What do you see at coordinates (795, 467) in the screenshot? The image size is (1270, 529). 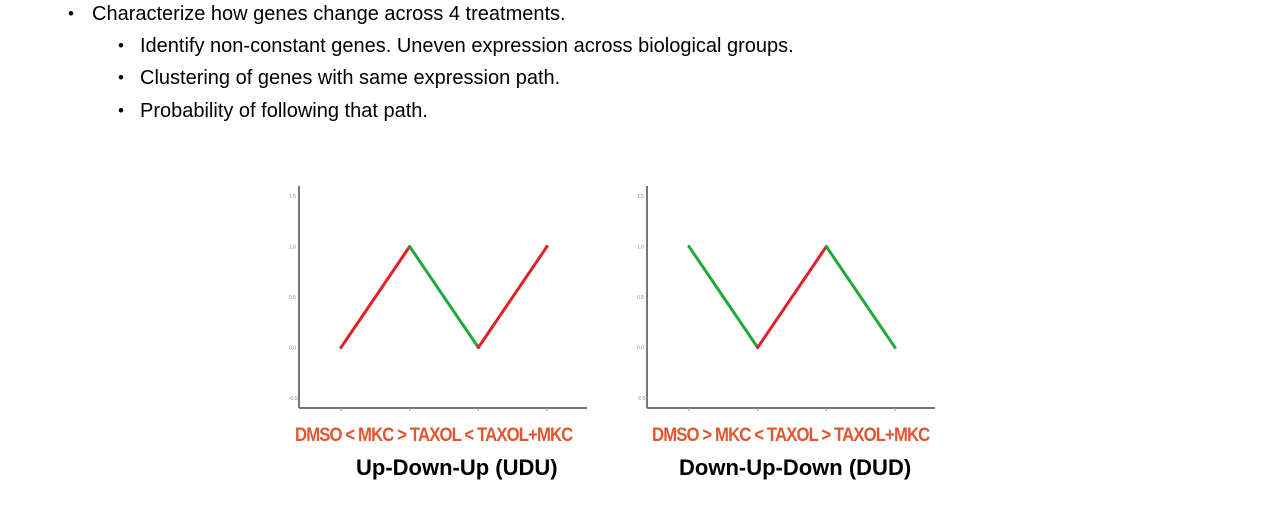 I see `dud-chart-title: Down-Up-Down (DUD)` at bounding box center [795, 467].